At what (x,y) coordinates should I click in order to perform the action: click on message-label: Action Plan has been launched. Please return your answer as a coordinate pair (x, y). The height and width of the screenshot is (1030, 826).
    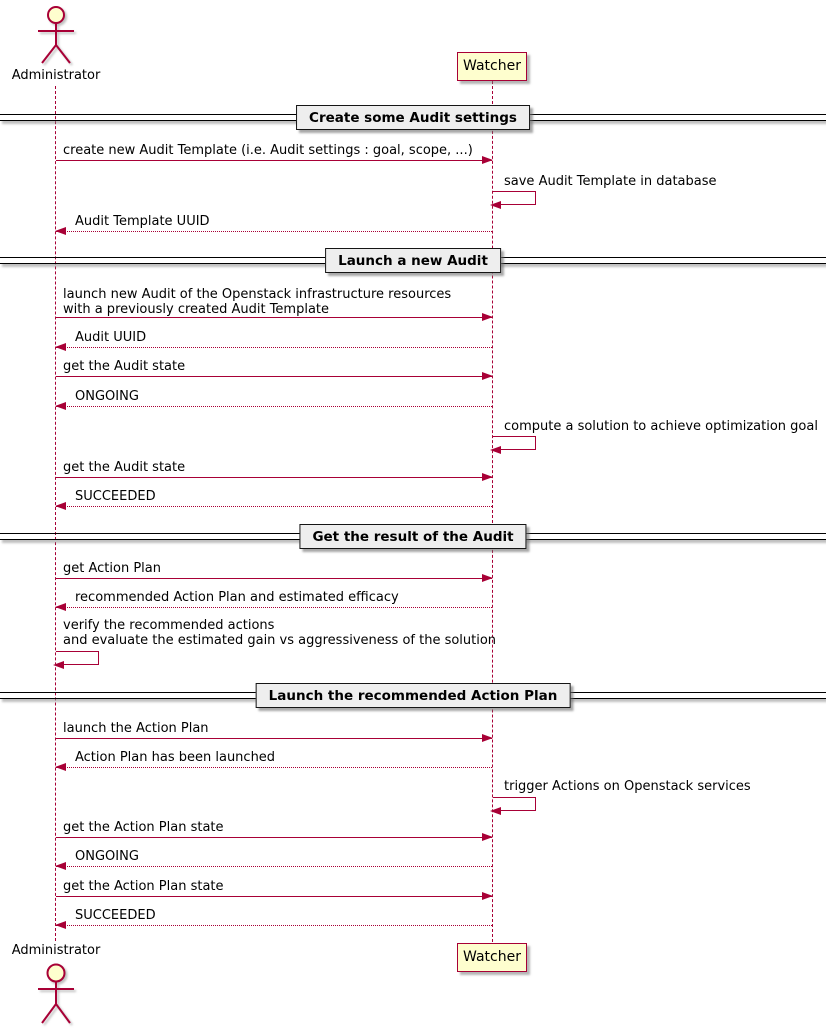
    Looking at the image, I should click on (175, 757).